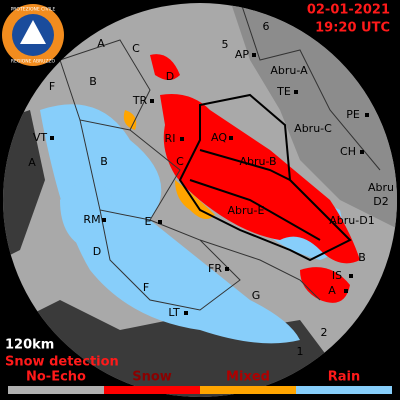 This screenshot has height=400, width=400. Describe the element at coordinates (29, 345) in the screenshot. I see `scale: 120km` at that location.